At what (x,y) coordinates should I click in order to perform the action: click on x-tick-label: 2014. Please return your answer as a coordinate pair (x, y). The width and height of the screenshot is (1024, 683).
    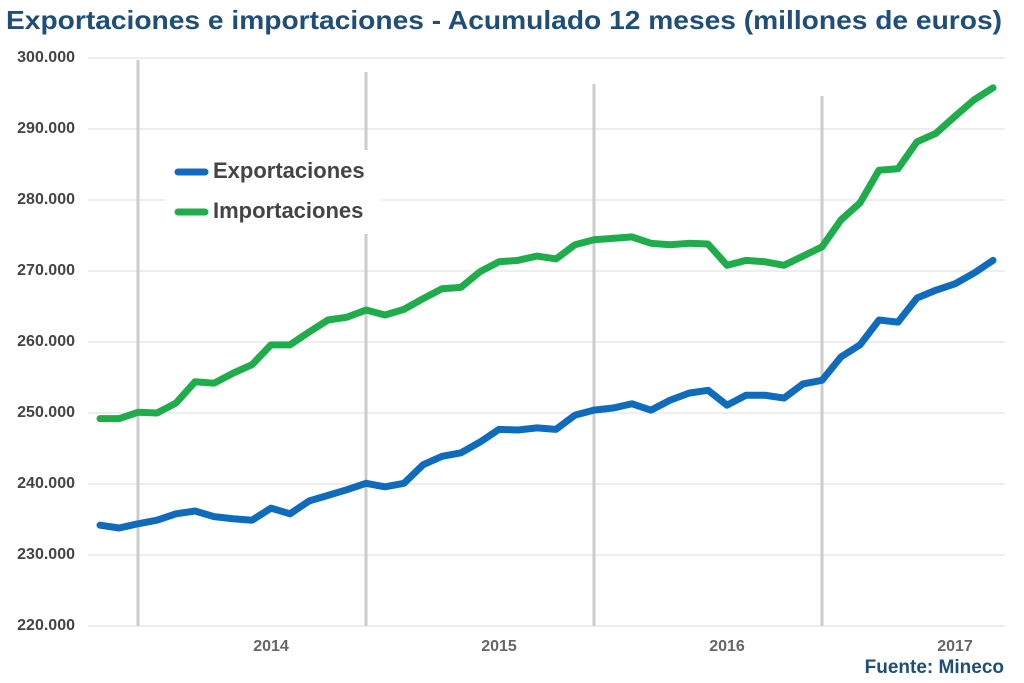
    Looking at the image, I should click on (271, 646).